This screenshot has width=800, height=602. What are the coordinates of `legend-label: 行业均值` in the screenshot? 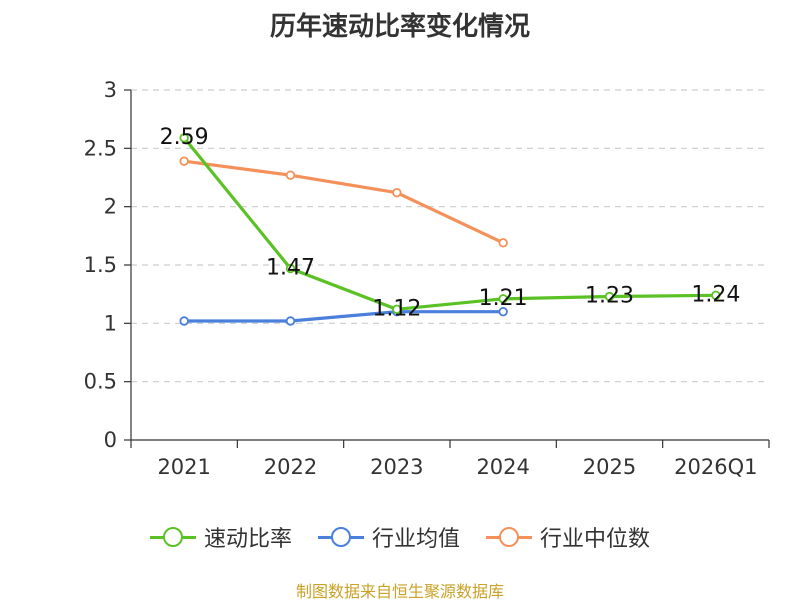 It's located at (415, 539).